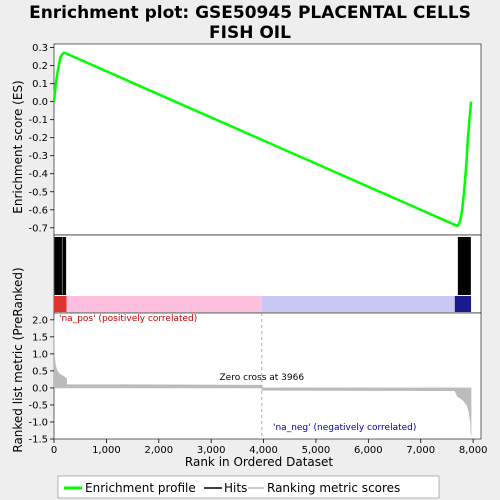 The height and width of the screenshot is (500, 500). Describe the element at coordinates (38, 405) in the screenshot. I see `metric-y-tick-label: -0.5` at that location.